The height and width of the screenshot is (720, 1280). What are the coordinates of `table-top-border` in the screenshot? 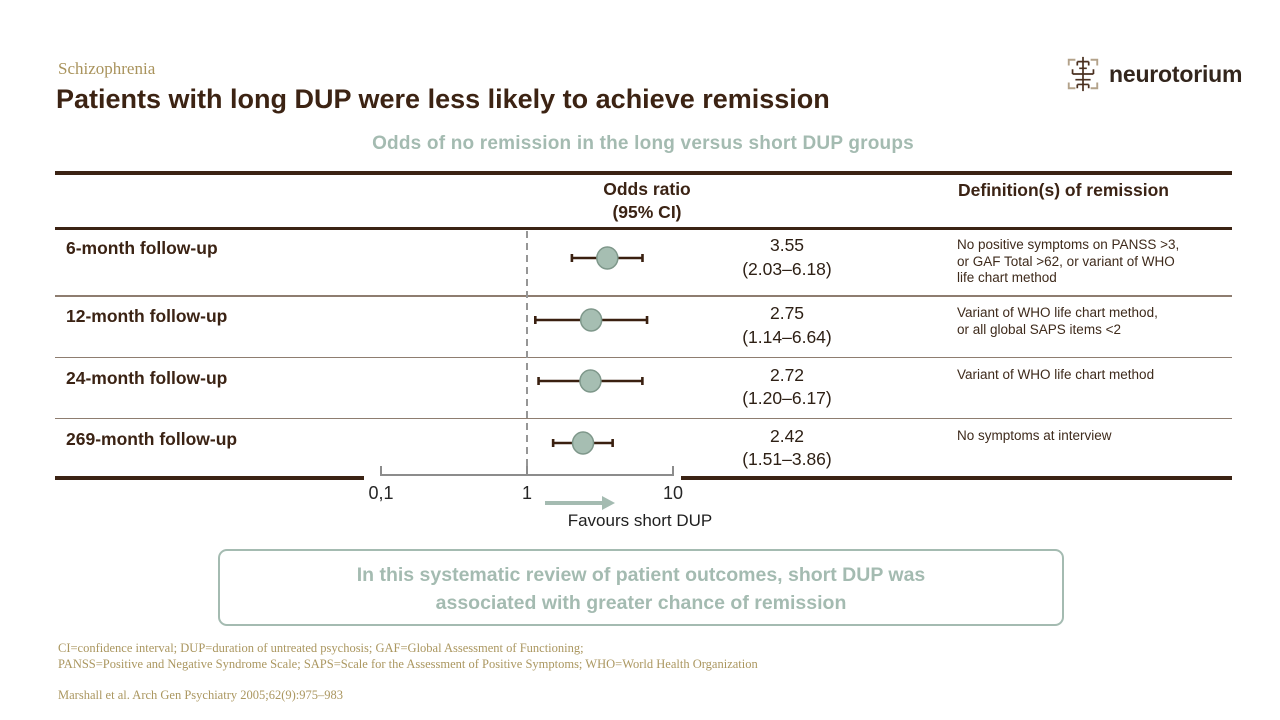 It's located at (643, 173).